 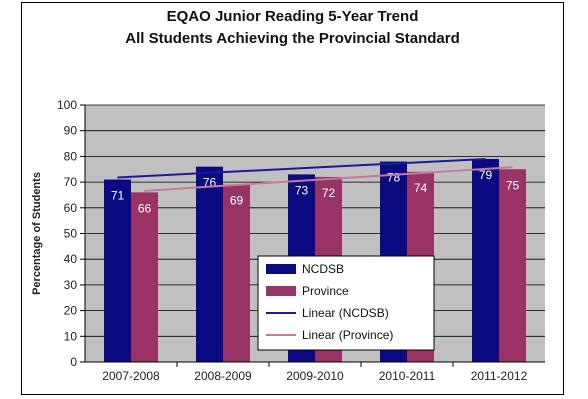 What do you see at coordinates (118, 196) in the screenshot?
I see `data-label: 71` at bounding box center [118, 196].